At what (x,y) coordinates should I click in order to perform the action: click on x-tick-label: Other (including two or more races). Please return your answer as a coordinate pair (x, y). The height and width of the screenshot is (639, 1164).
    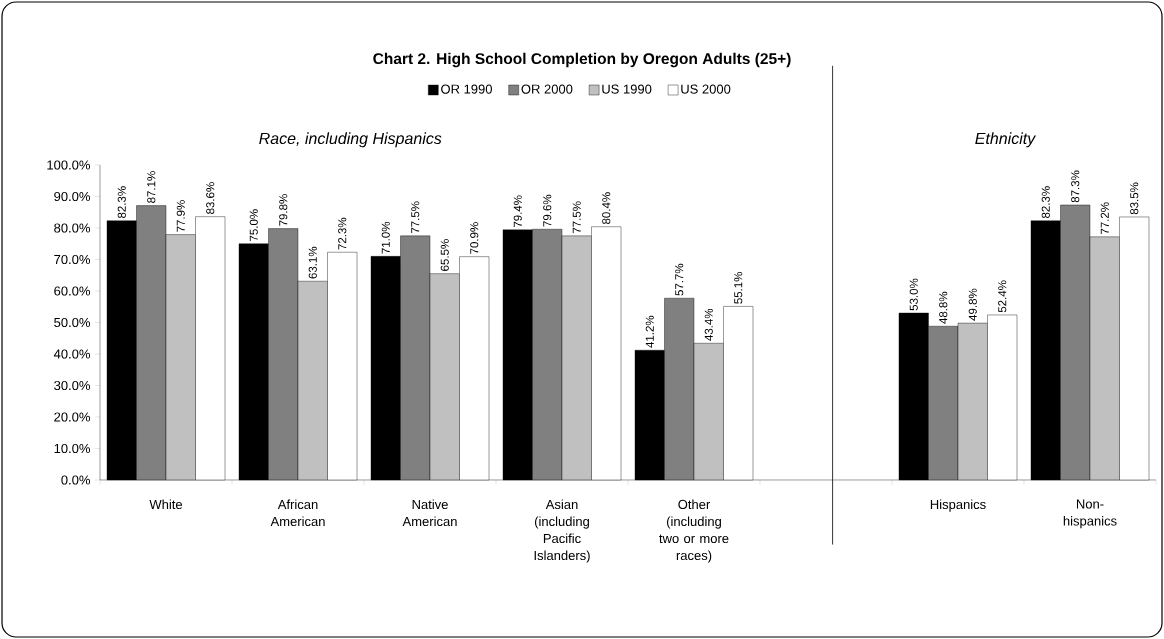
    Looking at the image, I should click on (694, 531).